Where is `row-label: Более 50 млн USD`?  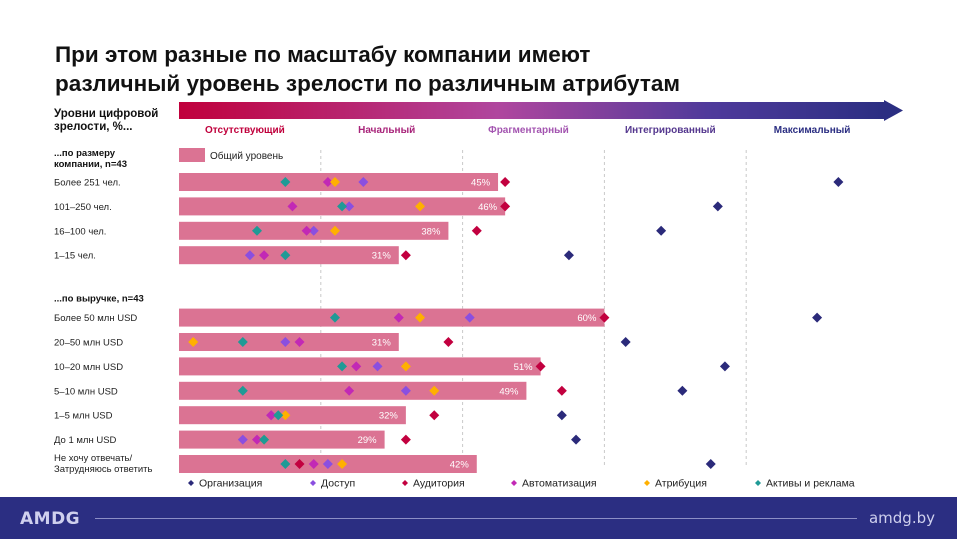
row-label: Более 50 млн USD is located at coordinates (95, 318).